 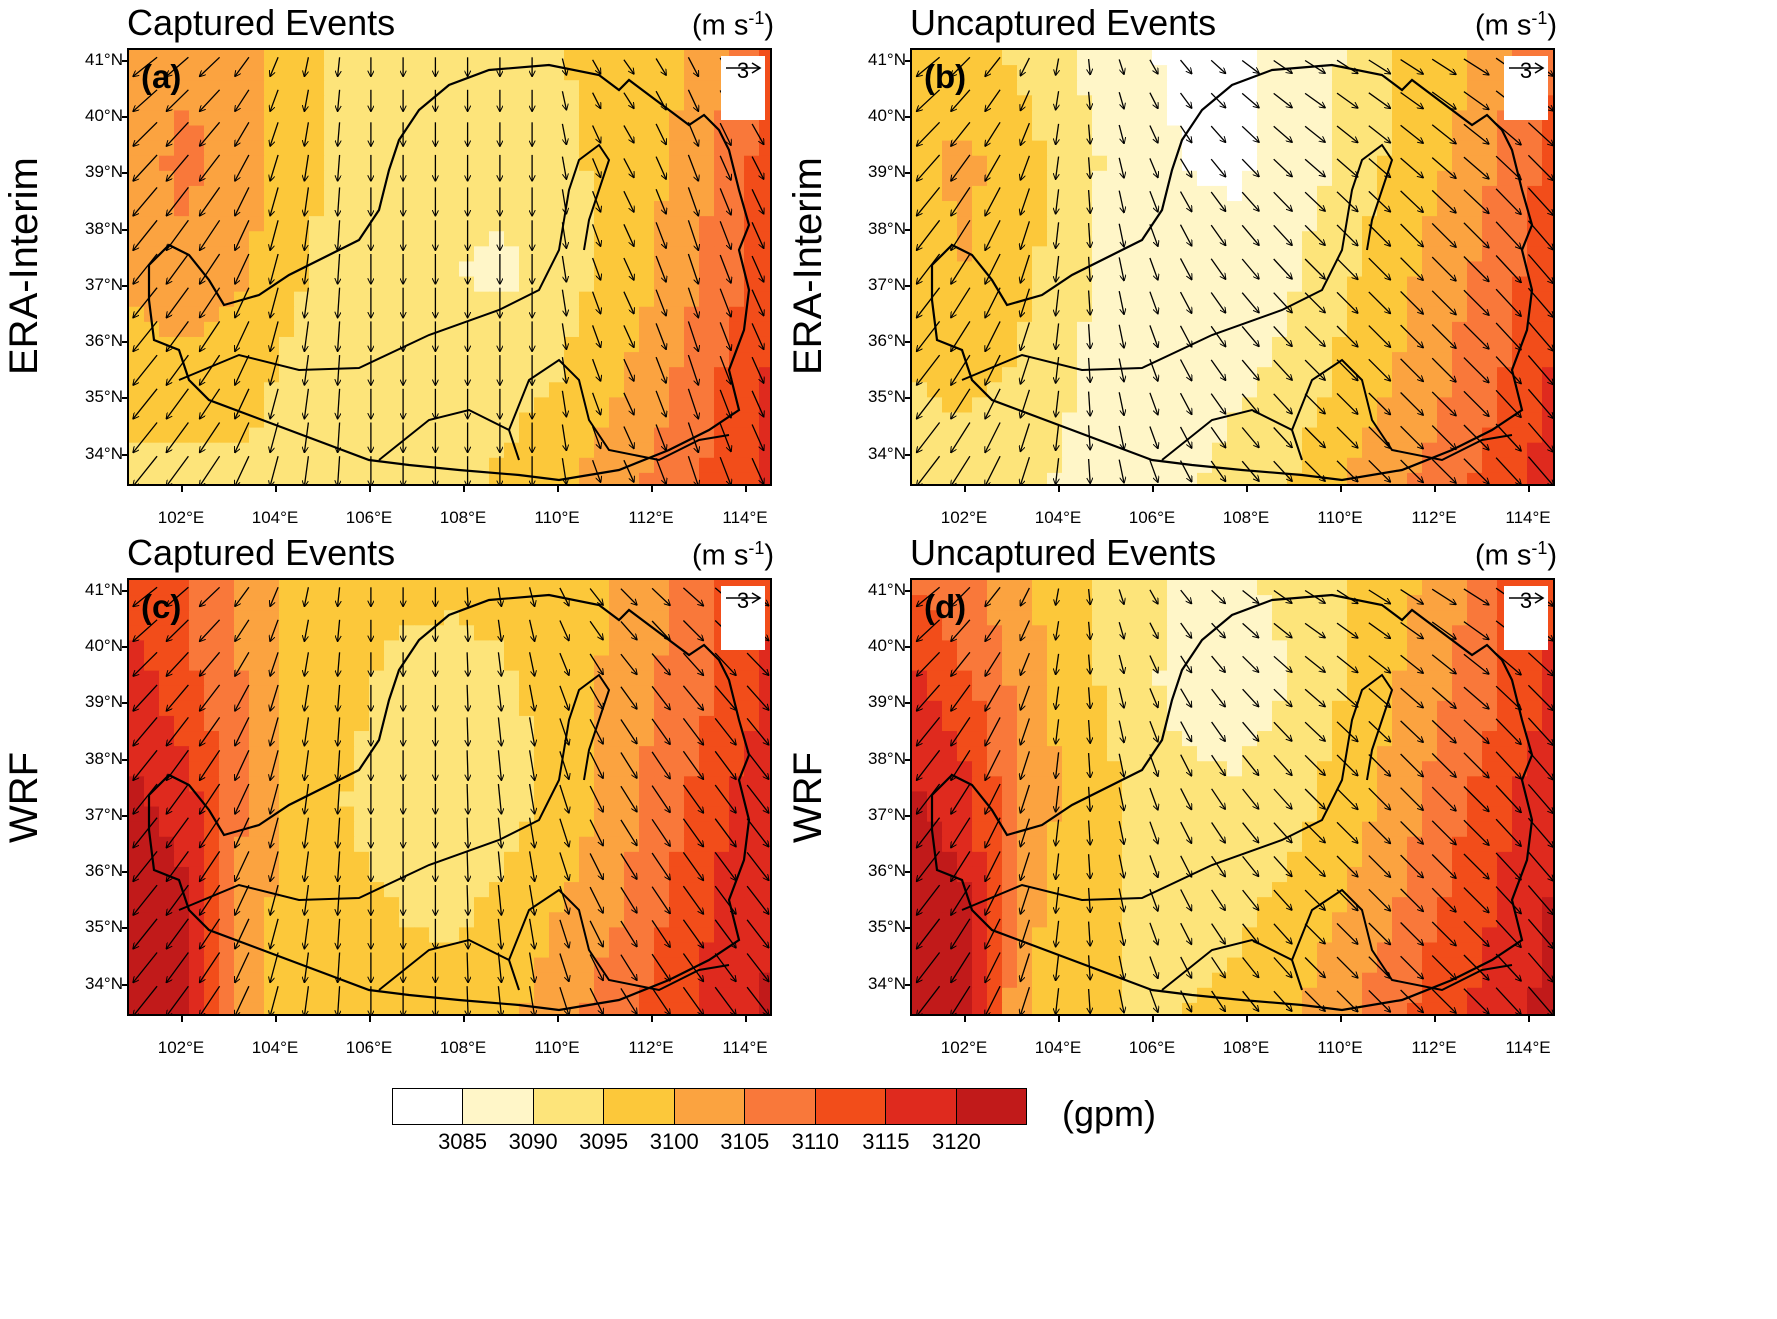 I want to click on colorbar-unit: (gpm), so click(x=1109, y=1113).